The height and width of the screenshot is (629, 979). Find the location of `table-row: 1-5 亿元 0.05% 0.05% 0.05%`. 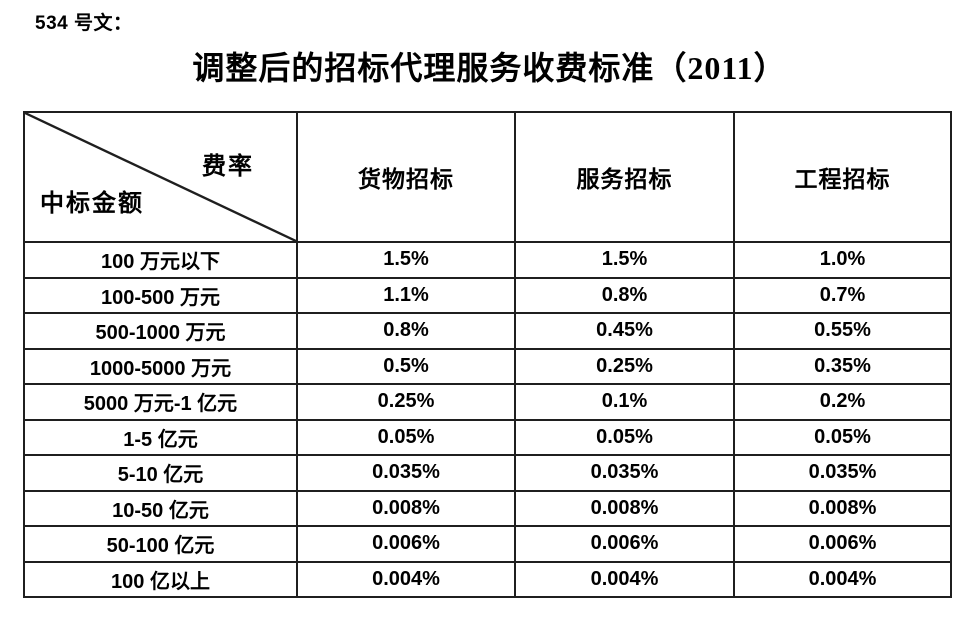

table-row: 1-5 亿元 0.05% 0.05% 0.05% is located at coordinates (487, 437).